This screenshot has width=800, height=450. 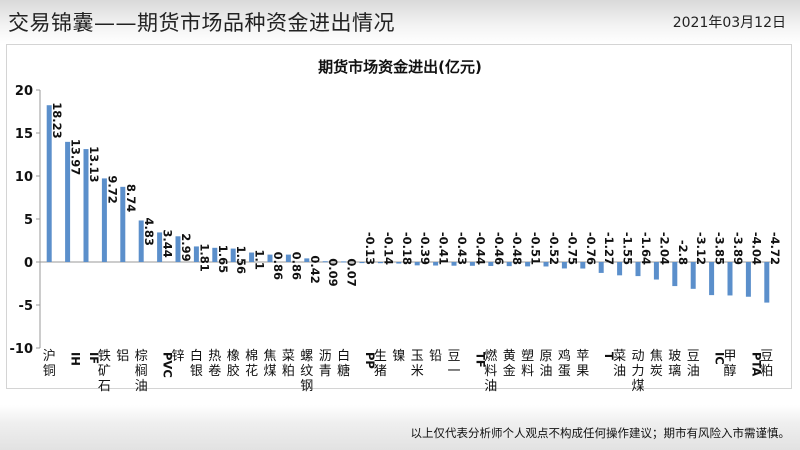 What do you see at coordinates (637, 371) in the screenshot?
I see `category-label: 动力煤` at bounding box center [637, 371].